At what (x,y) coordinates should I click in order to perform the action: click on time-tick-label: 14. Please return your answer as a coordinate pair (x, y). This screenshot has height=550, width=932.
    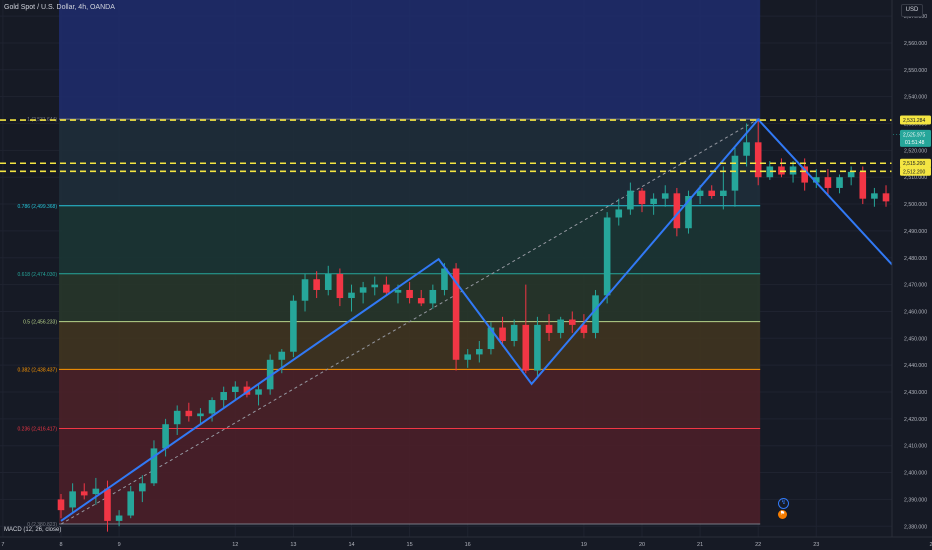
    Looking at the image, I should click on (351, 545).